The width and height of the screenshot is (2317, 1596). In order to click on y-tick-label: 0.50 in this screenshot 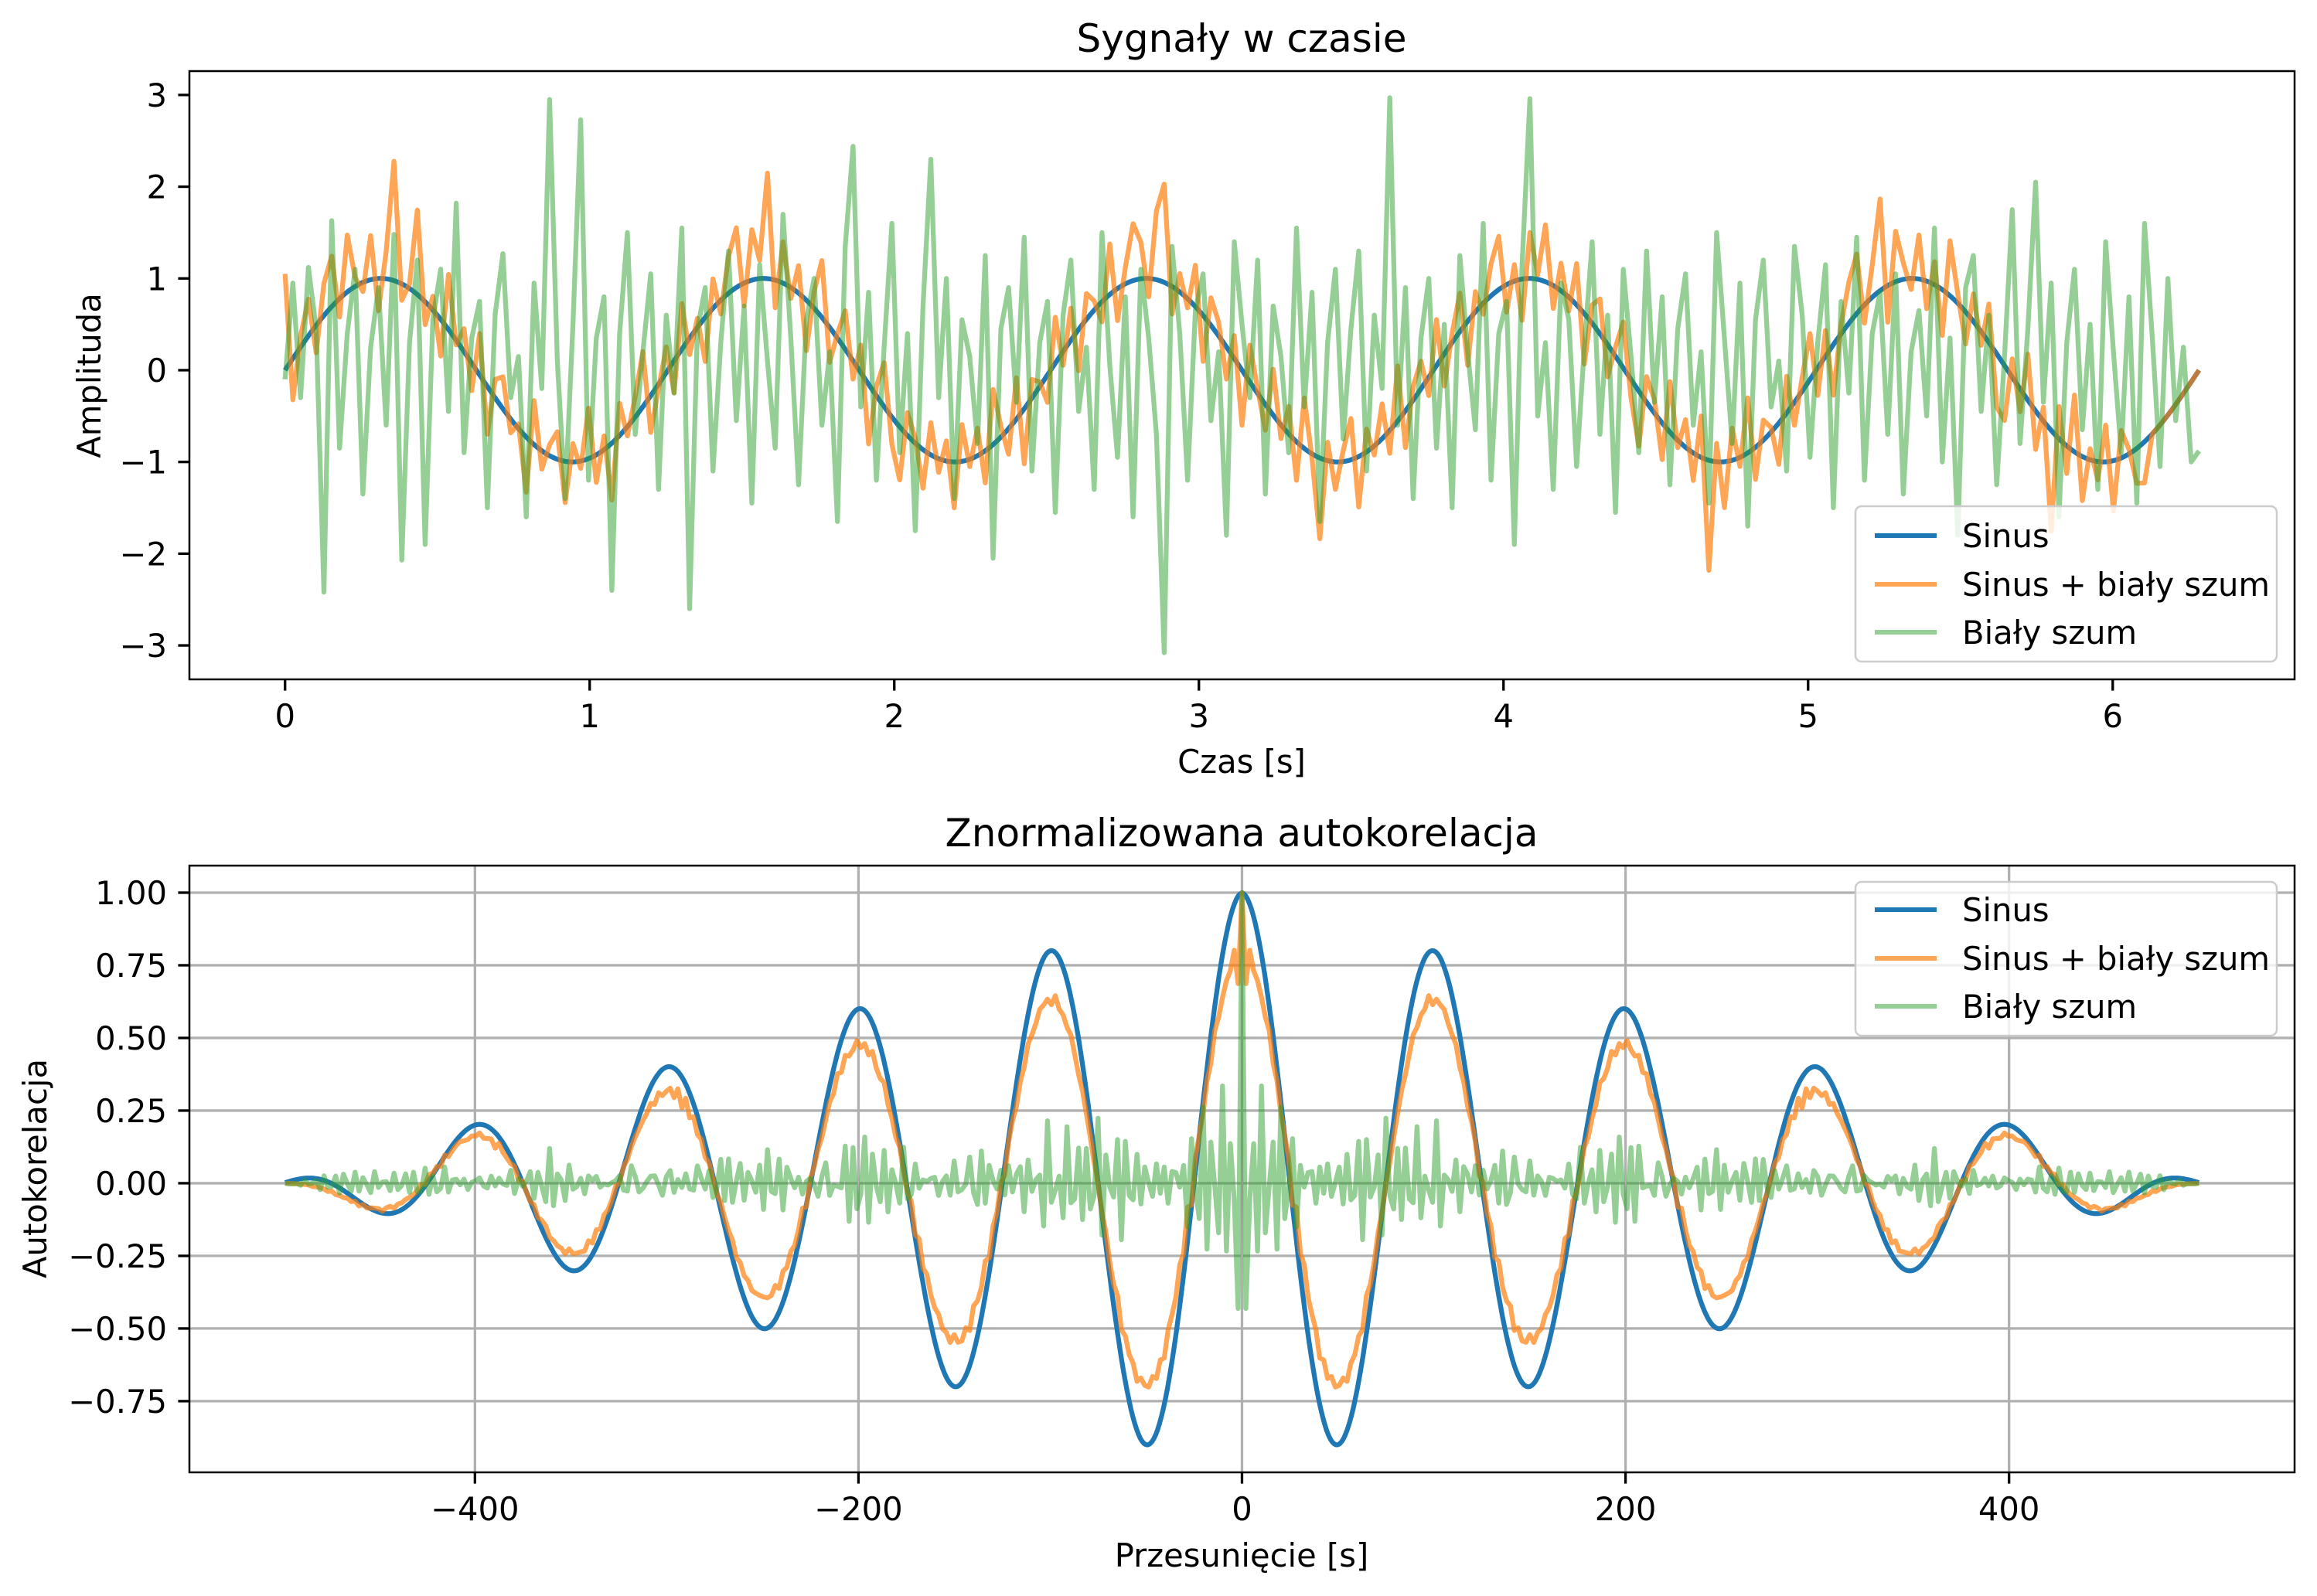, I will do `click(131, 1038)`.